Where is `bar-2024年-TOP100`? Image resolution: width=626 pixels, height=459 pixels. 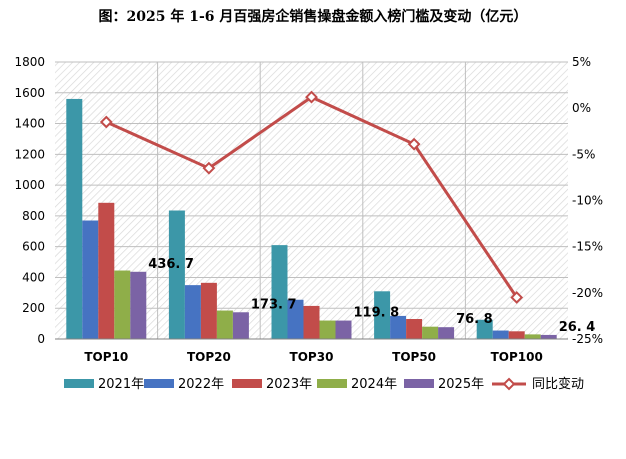 bar-2024年-TOP100 is located at coordinates (532, 336).